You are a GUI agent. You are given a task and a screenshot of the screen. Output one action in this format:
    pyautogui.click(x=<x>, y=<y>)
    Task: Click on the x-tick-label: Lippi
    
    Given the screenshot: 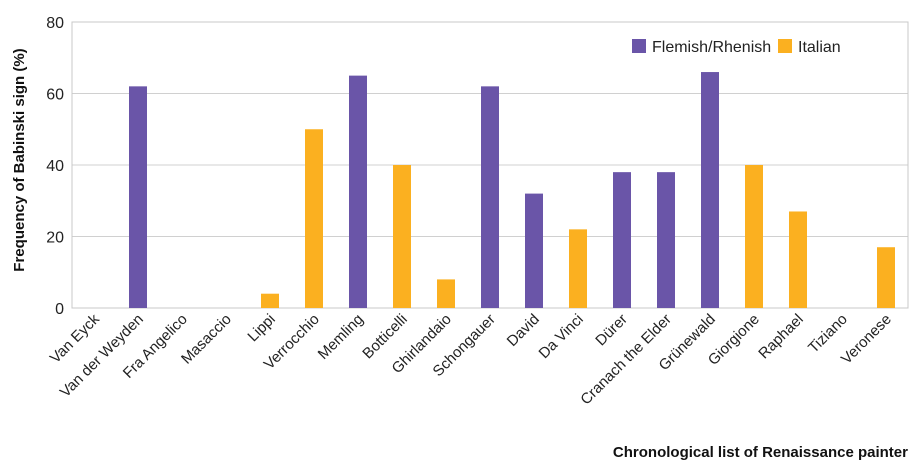 What is the action you would take?
    pyautogui.click(x=261, y=328)
    